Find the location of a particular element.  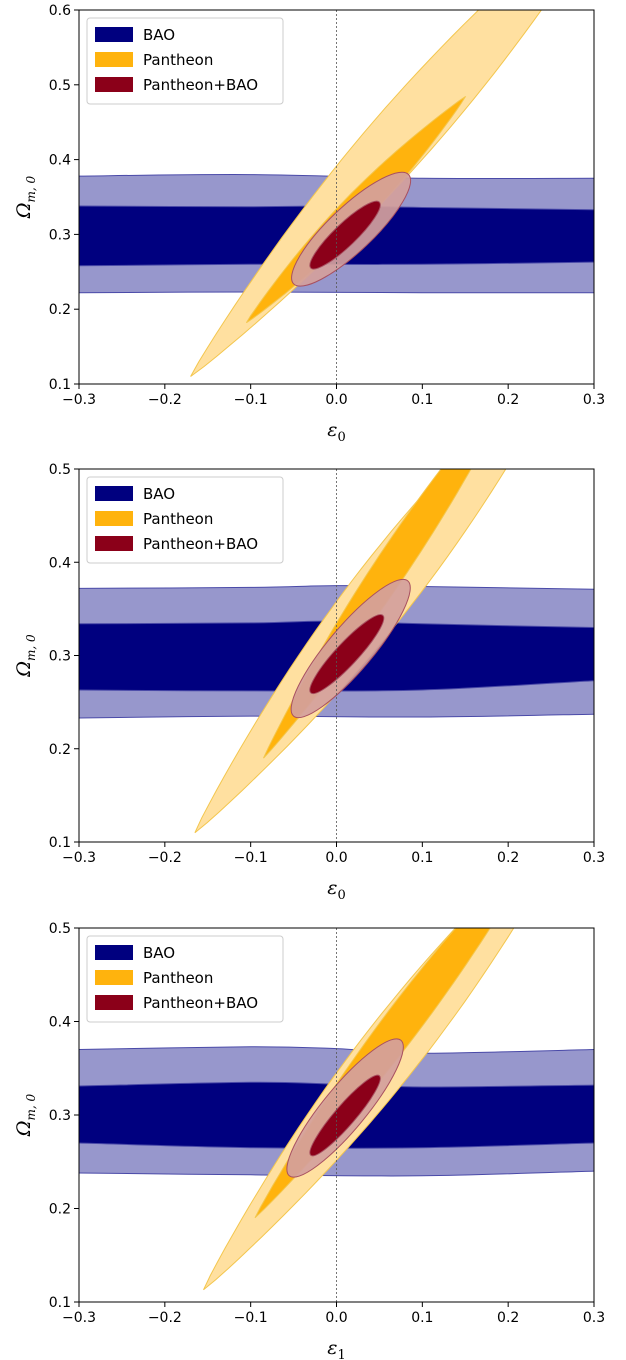

x-axis-label: ε1 is located at coordinates (336, 1348).